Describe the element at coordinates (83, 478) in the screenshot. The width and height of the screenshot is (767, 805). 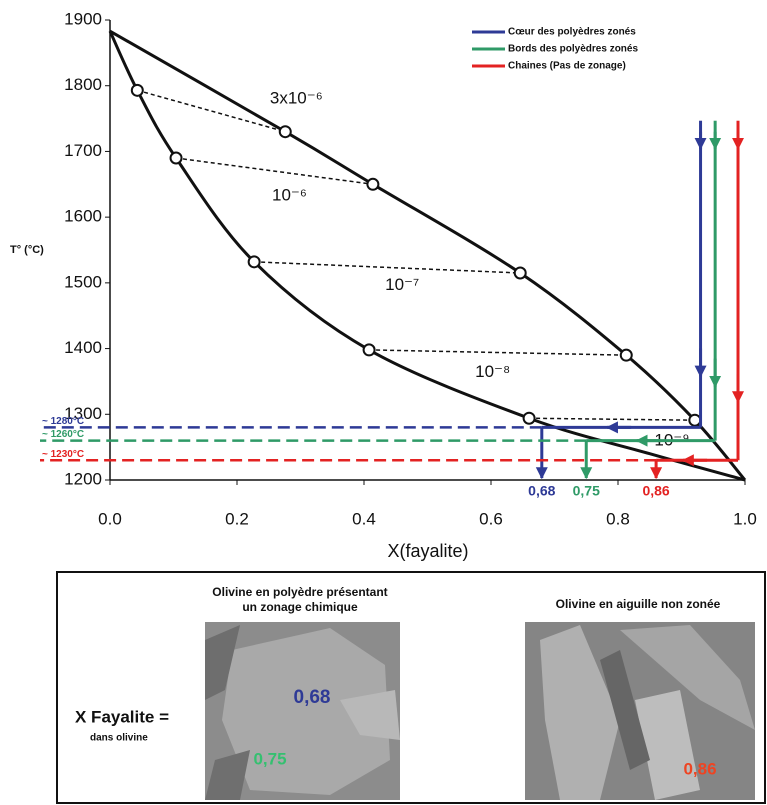
I see `y-tick-label: 1200` at that location.